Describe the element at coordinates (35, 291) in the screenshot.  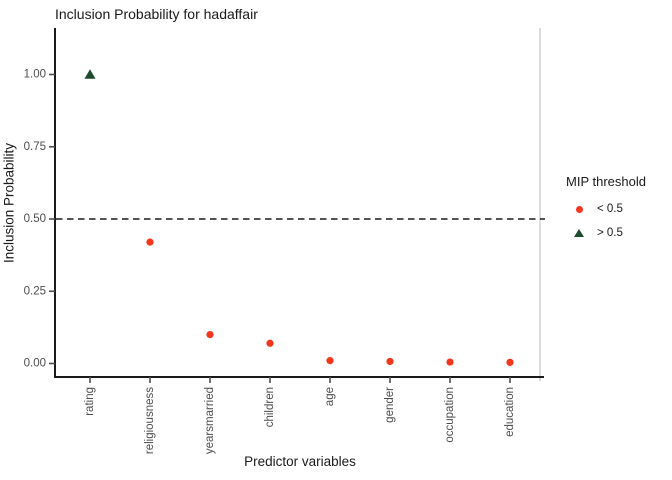
I see `y-tick-label: 0.25` at that location.